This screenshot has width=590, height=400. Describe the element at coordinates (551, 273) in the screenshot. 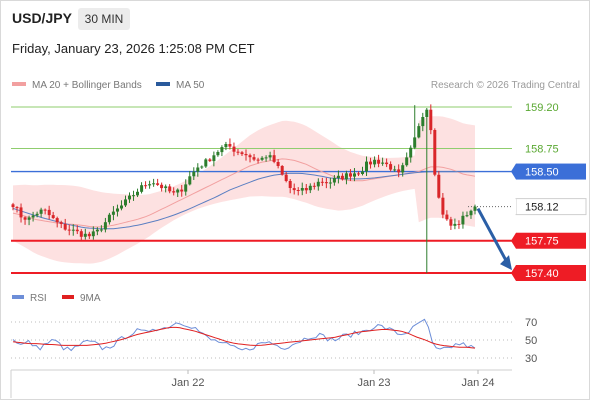

I see `price-tag-157.40` at that location.